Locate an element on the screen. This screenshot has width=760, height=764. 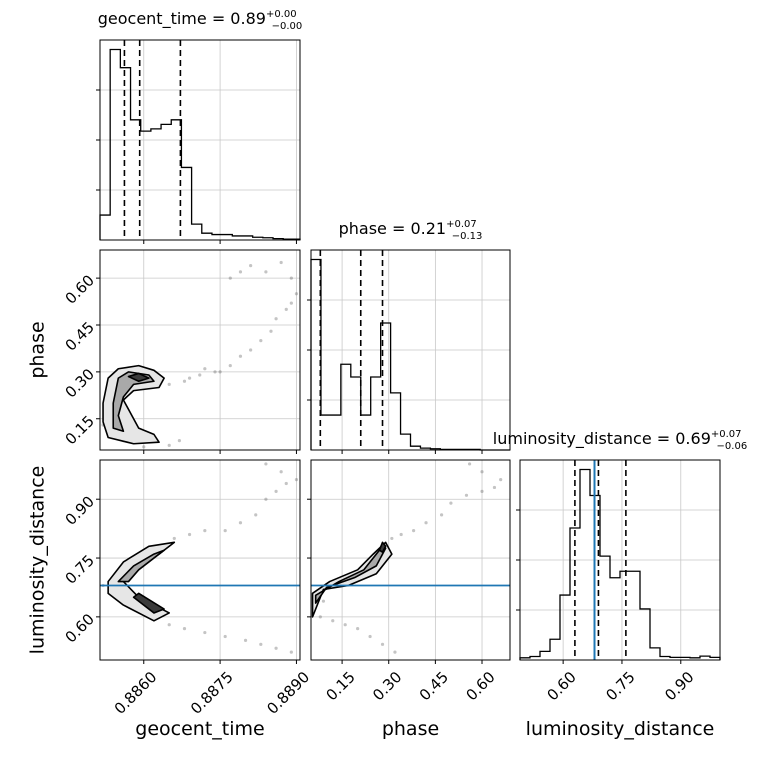
x-tick-label: 0.45 is located at coordinates (434, 686).